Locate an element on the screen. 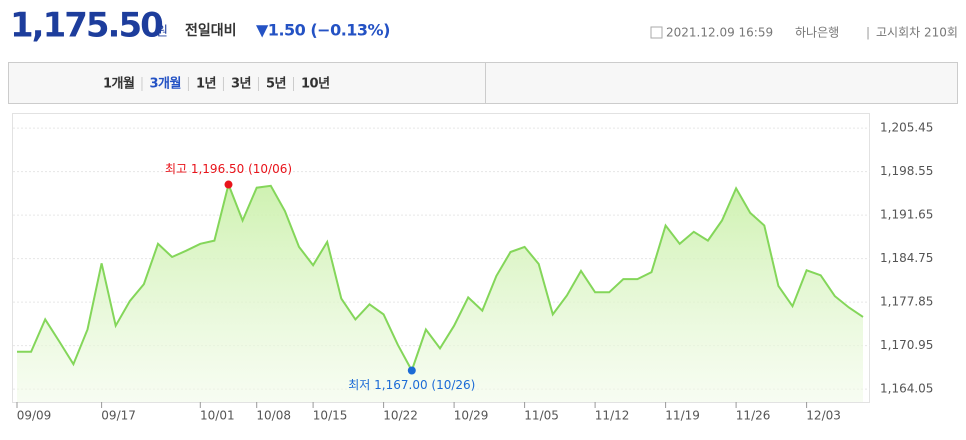 Image resolution: width=966 pixels, height=440 pixels. y-tick-label: 1,170.95 is located at coordinates (906, 345).